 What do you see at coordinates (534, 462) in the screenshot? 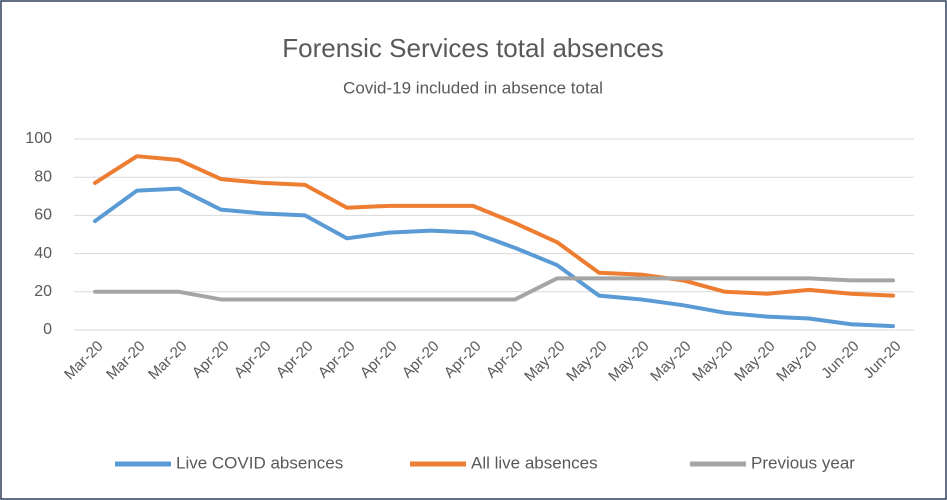
I see `legend-label: All live absences` at bounding box center [534, 462].